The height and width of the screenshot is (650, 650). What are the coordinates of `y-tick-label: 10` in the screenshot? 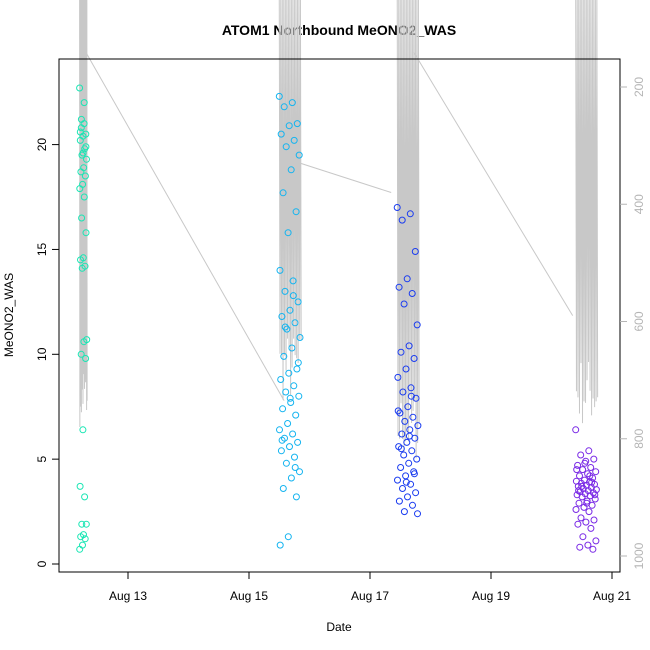 It's located at (42, 354).